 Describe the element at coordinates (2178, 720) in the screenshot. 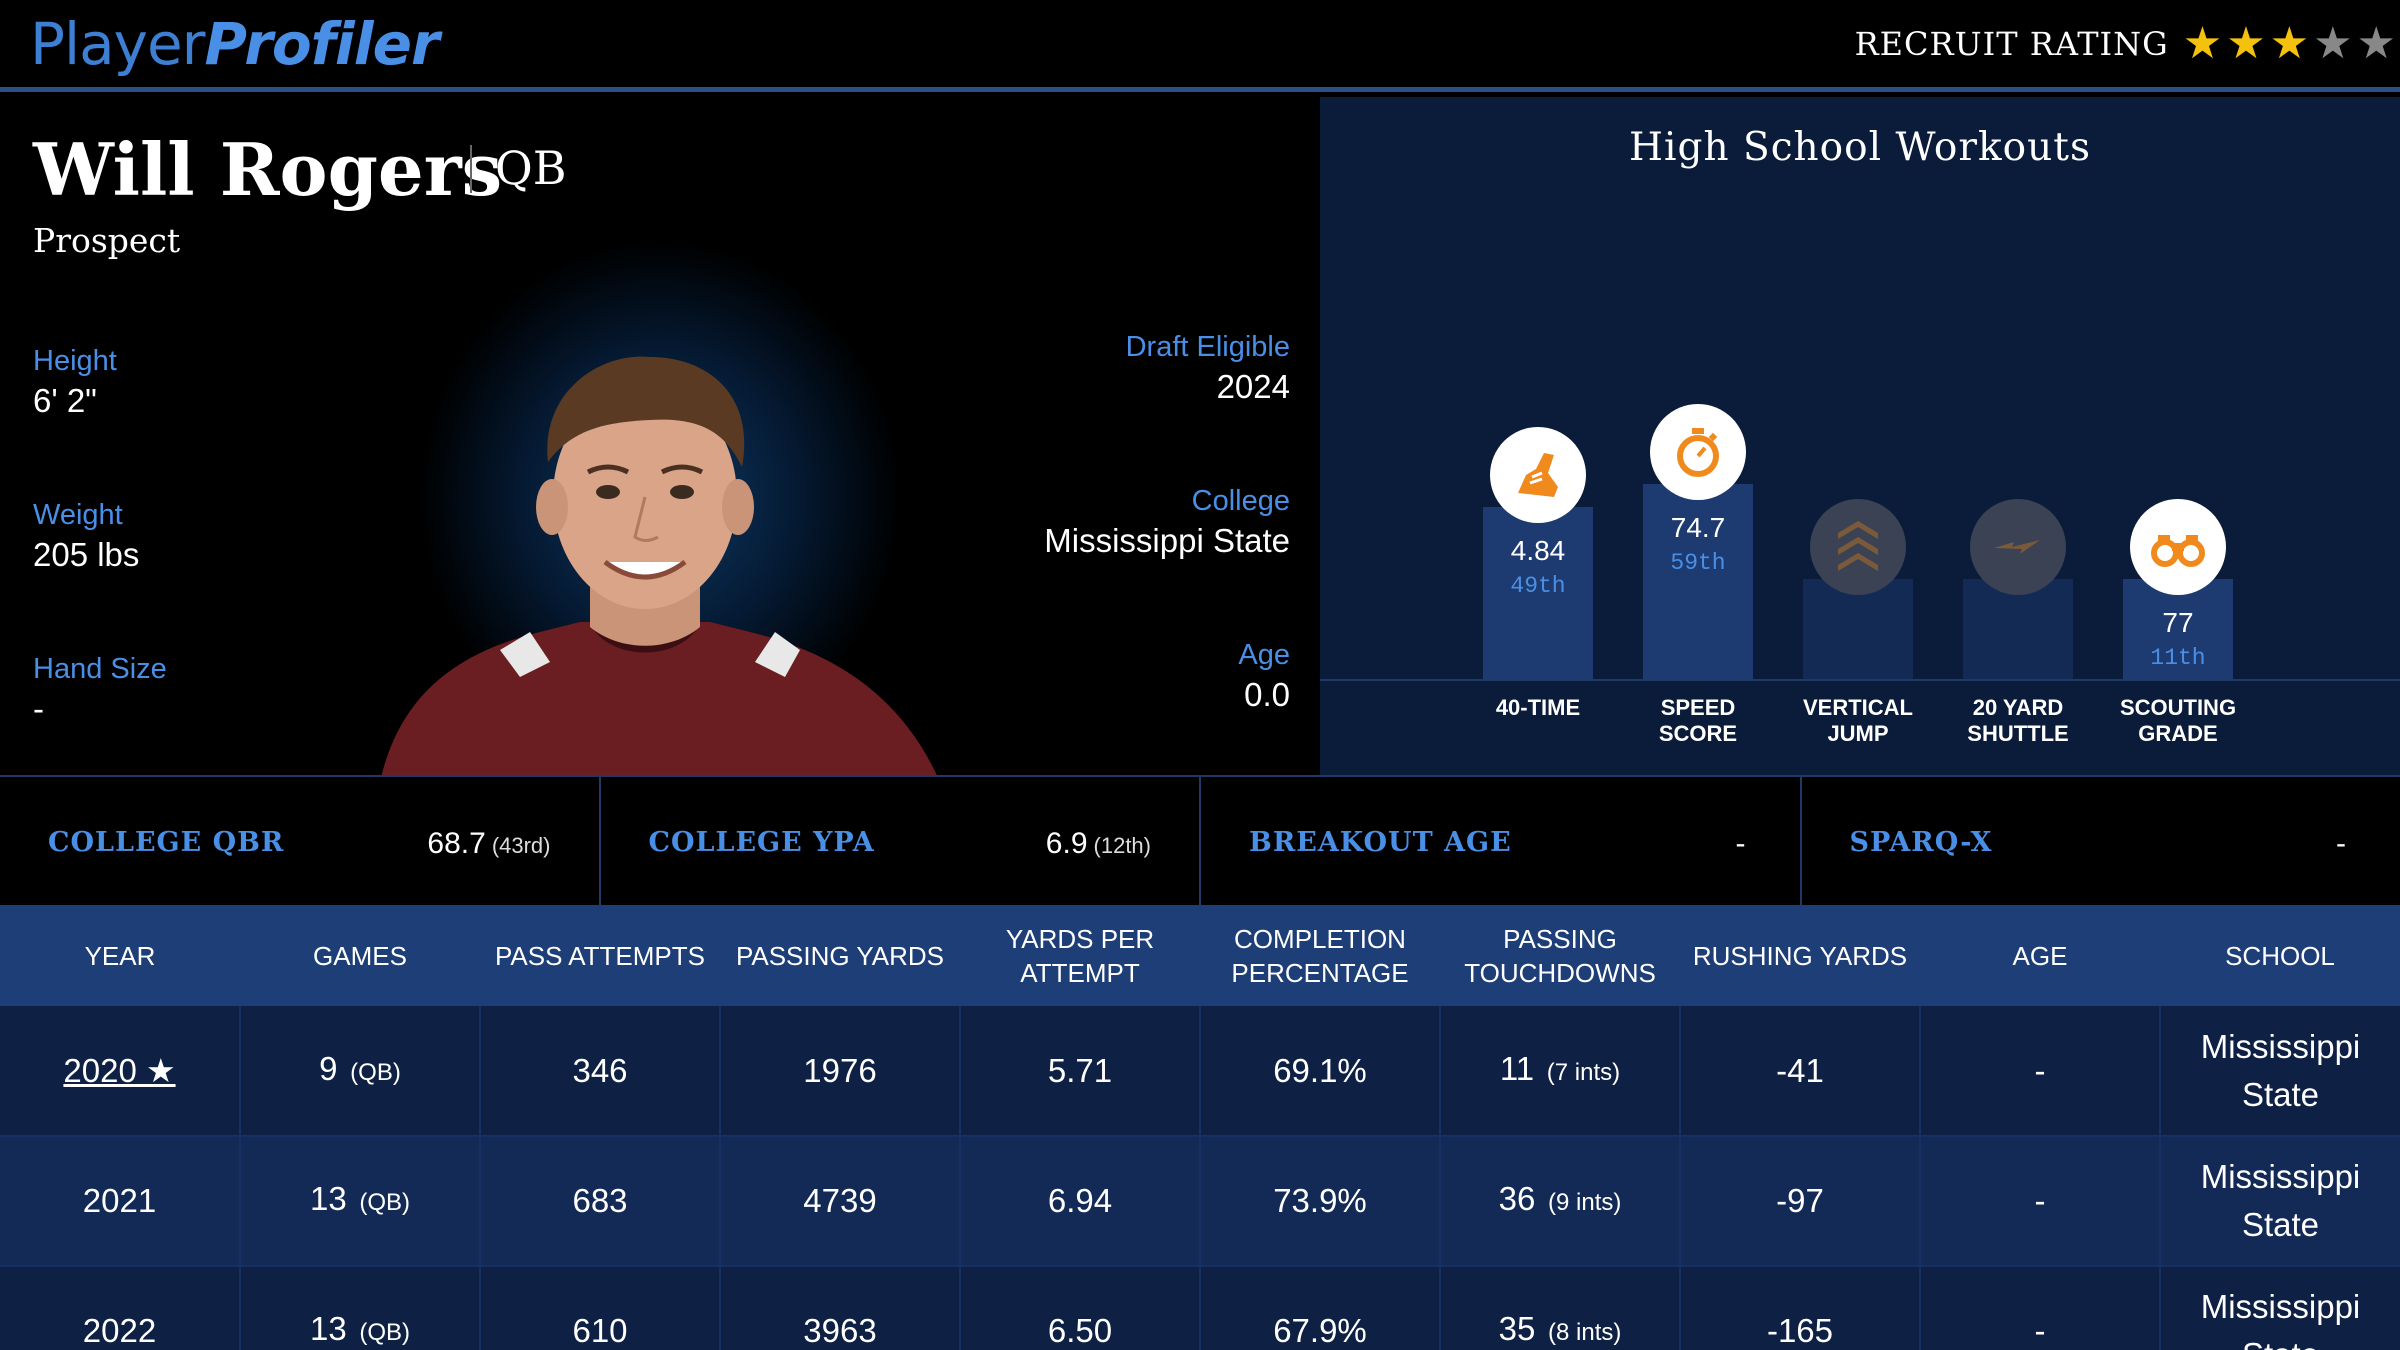

I see `workout-label: SCOUTING GRADE` at that location.